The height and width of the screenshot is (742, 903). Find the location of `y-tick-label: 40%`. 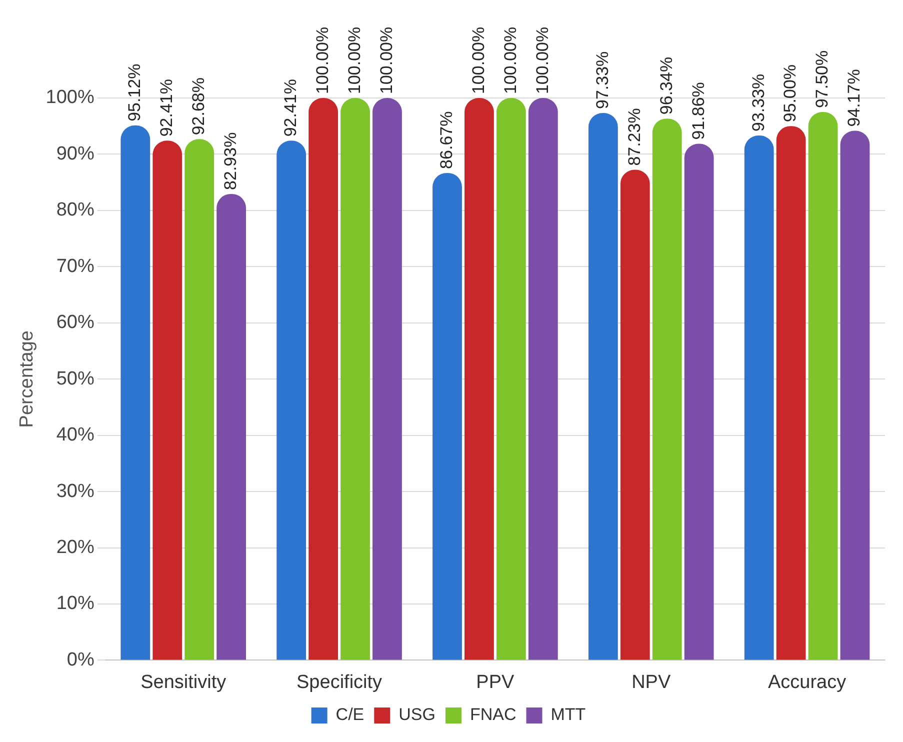

y-tick-label: 40% is located at coordinates (75, 435).